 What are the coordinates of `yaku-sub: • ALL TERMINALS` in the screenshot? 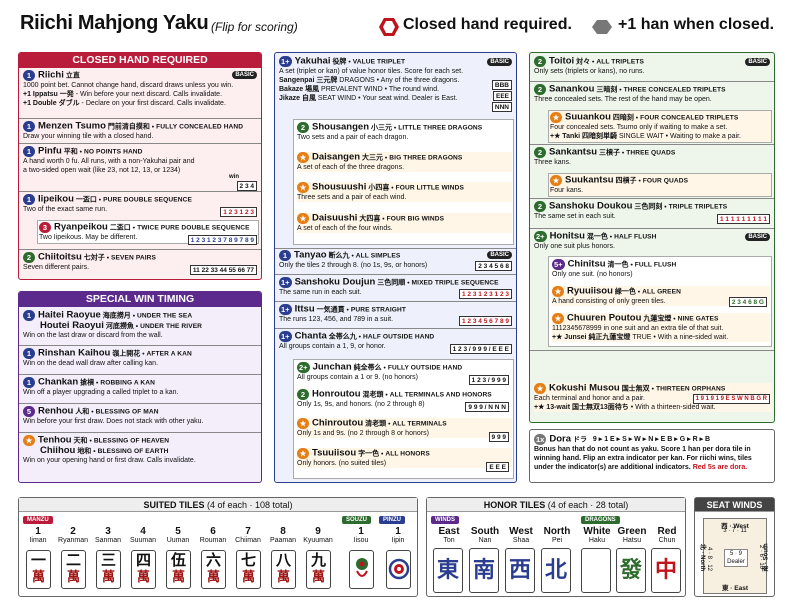 It's located at (416, 424).